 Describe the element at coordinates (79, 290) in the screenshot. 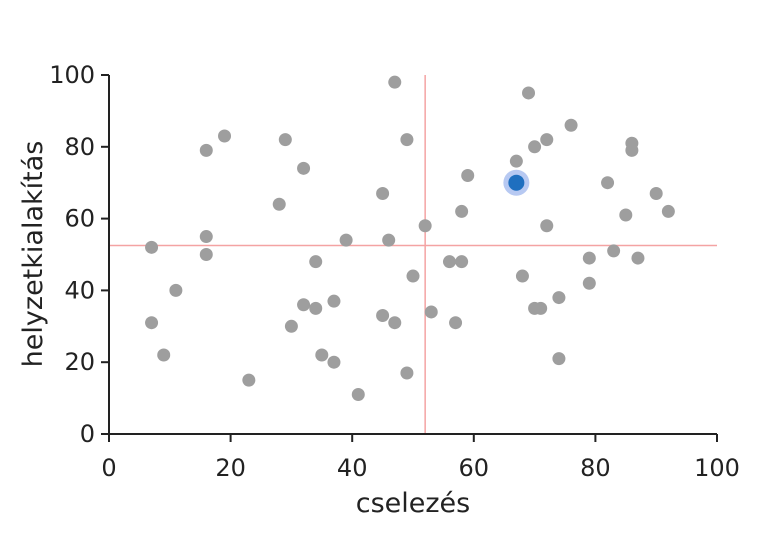

I see `y-tick-label: 40` at that location.